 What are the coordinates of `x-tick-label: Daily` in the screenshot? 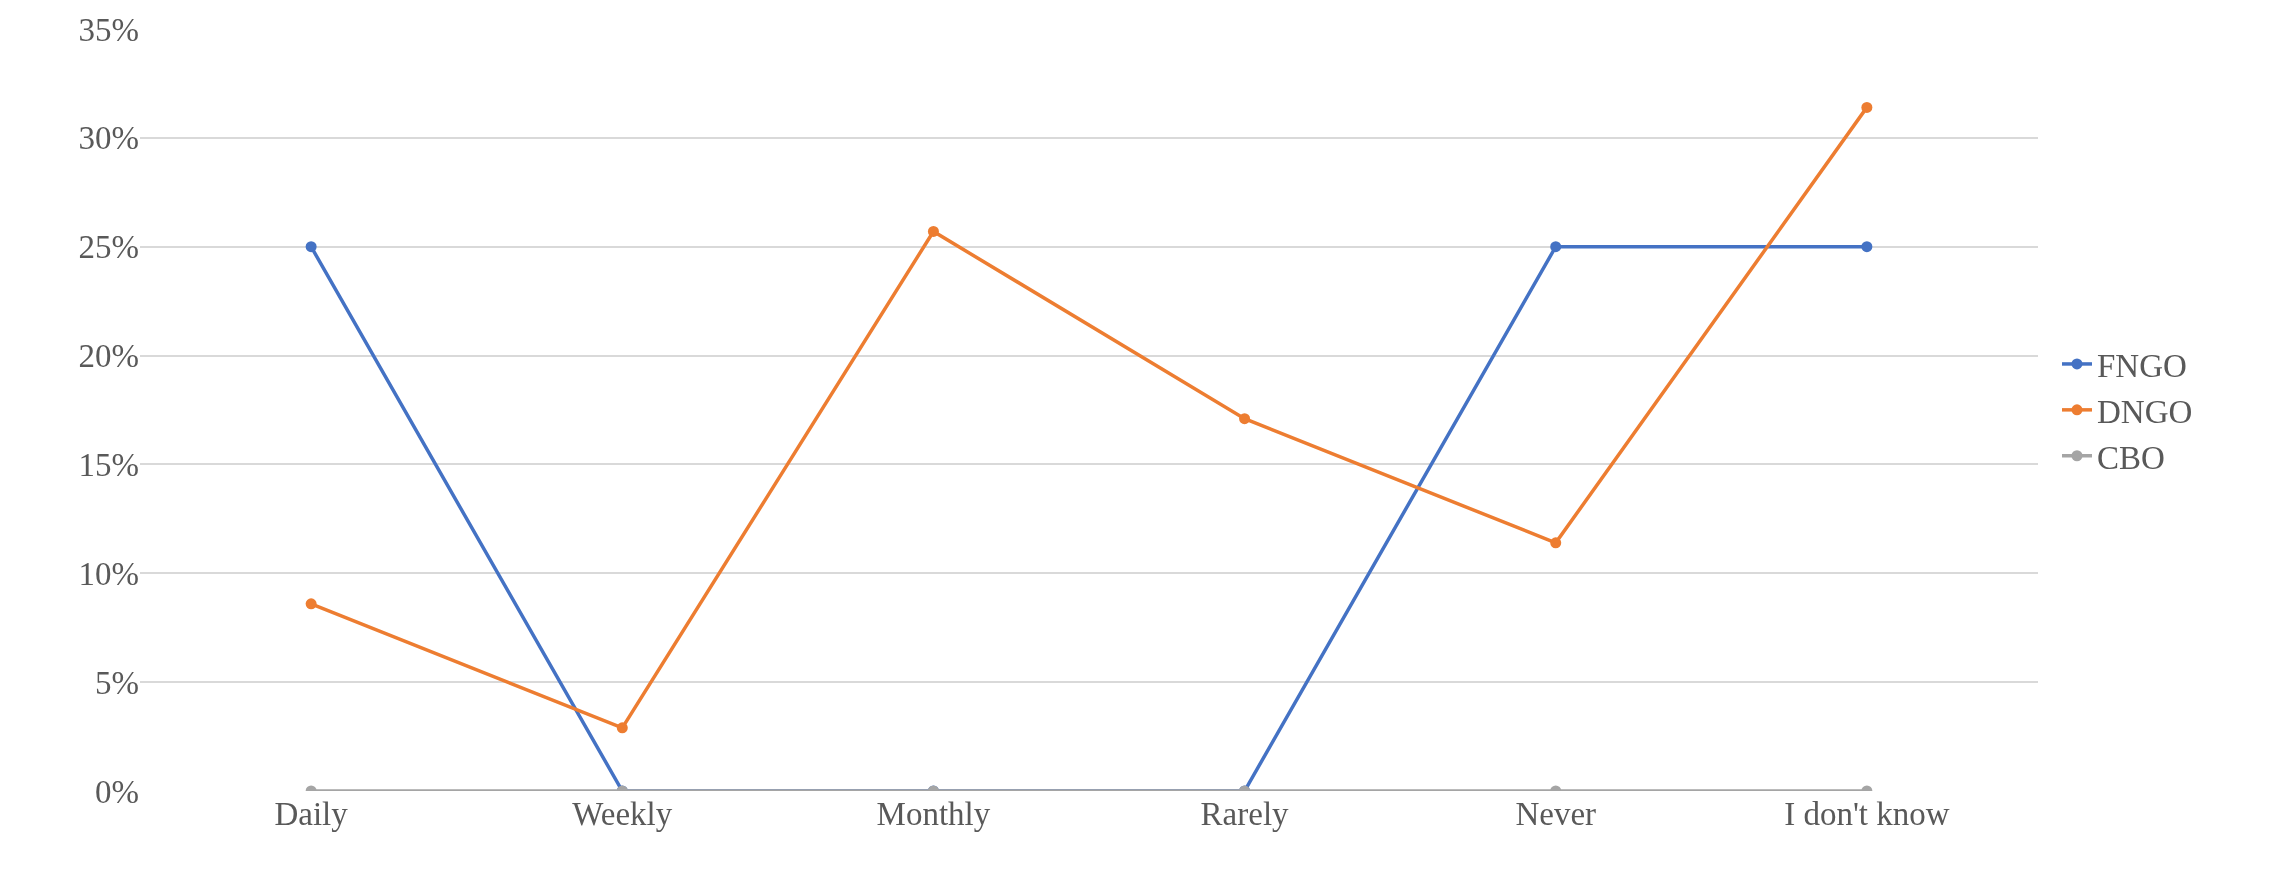 It's located at (311, 814).